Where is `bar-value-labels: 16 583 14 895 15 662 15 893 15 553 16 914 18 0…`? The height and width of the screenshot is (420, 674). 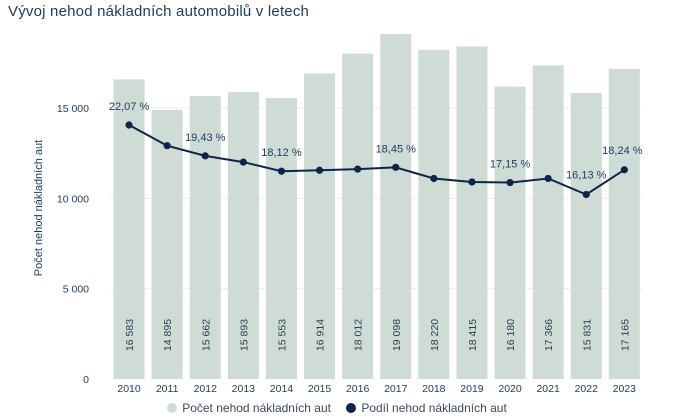 bar-value-labels: 16 583 14 895 15 662 15 893 15 553 16 914 18 0… is located at coordinates (377, 335).